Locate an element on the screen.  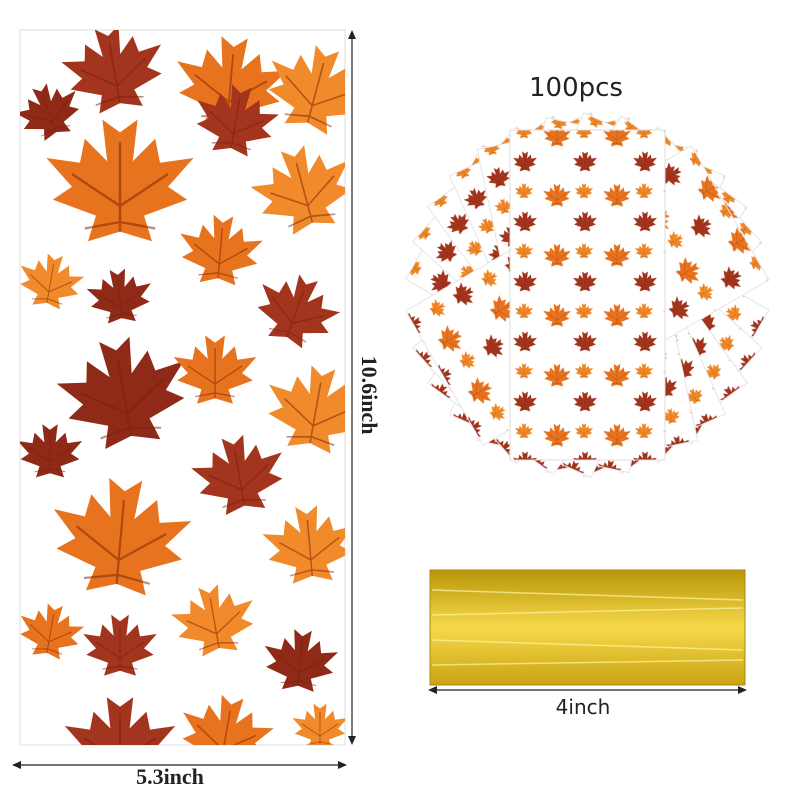
tie-highlights is located at coordinates (587, 627).